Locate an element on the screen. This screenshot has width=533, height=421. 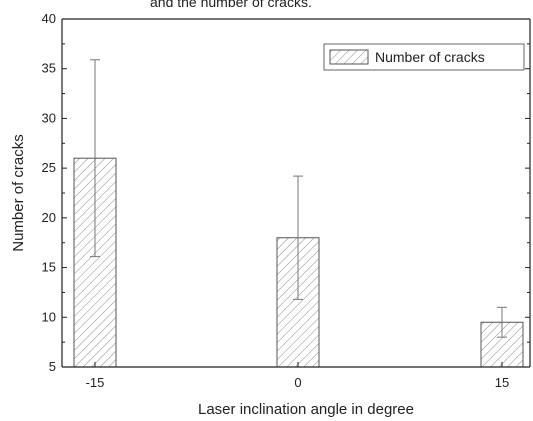
y-tick-label: 40 is located at coordinates (49, 18).